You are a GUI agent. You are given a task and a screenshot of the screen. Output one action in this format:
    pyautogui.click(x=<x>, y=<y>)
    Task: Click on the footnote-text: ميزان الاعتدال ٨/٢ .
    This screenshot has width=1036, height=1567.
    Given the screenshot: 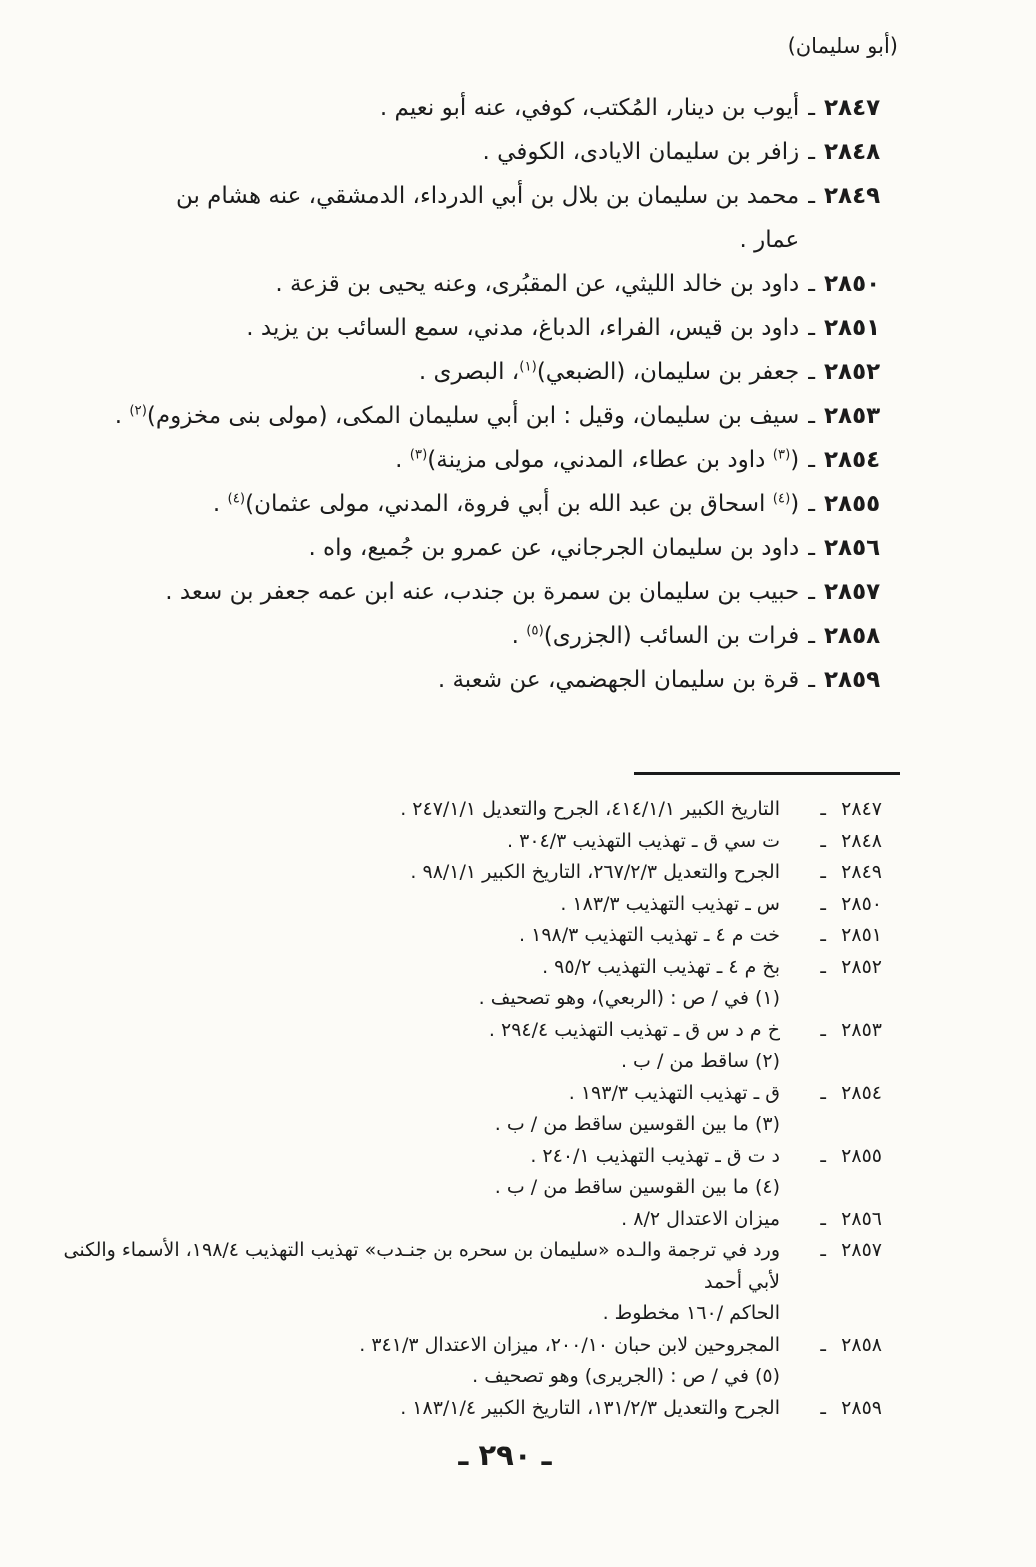 What is the action you would take?
    pyautogui.click(x=418, y=1220)
    